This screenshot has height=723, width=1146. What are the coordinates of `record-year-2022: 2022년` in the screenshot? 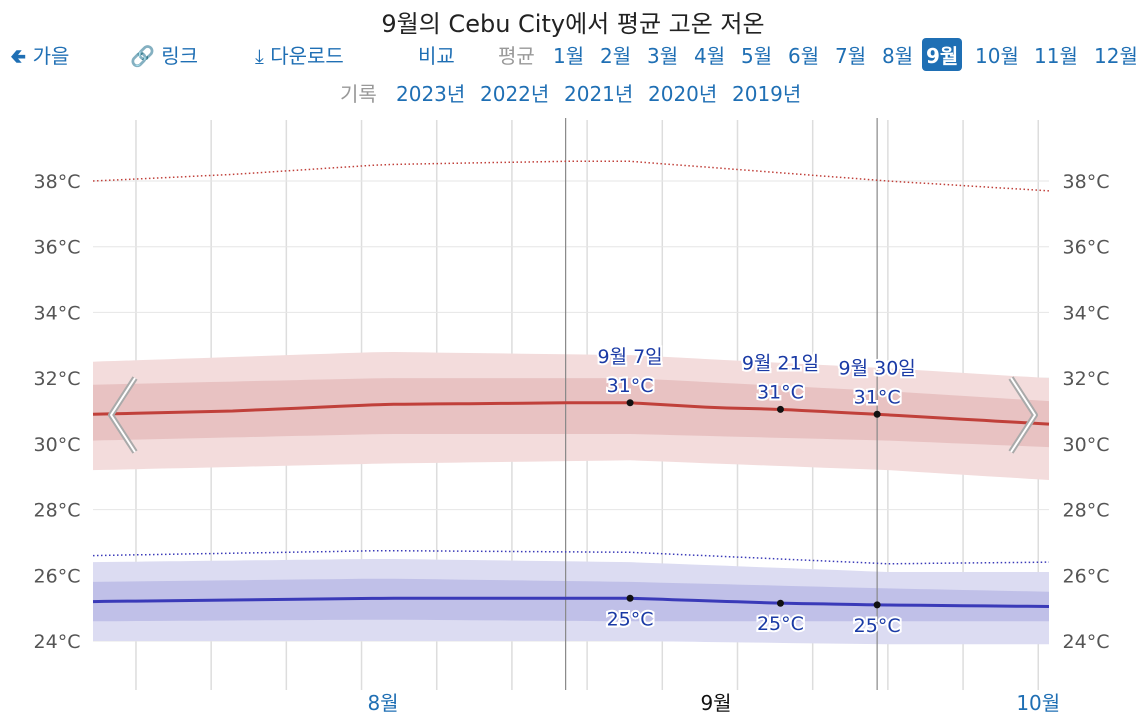 It's located at (515, 94).